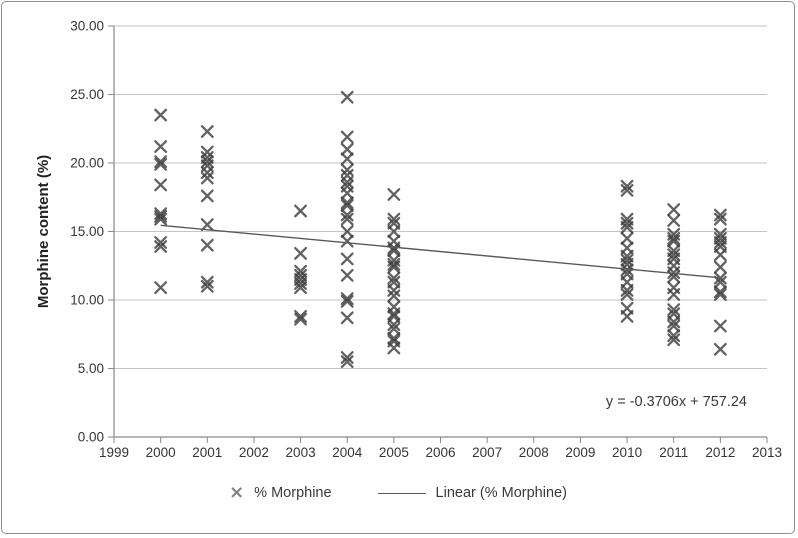  I want to click on line-marker-icon, so click(401, 493).